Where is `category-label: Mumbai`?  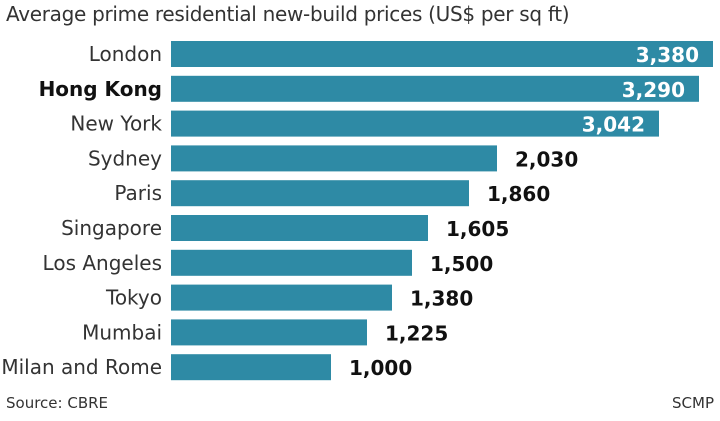 category-label: Mumbai is located at coordinates (122, 332).